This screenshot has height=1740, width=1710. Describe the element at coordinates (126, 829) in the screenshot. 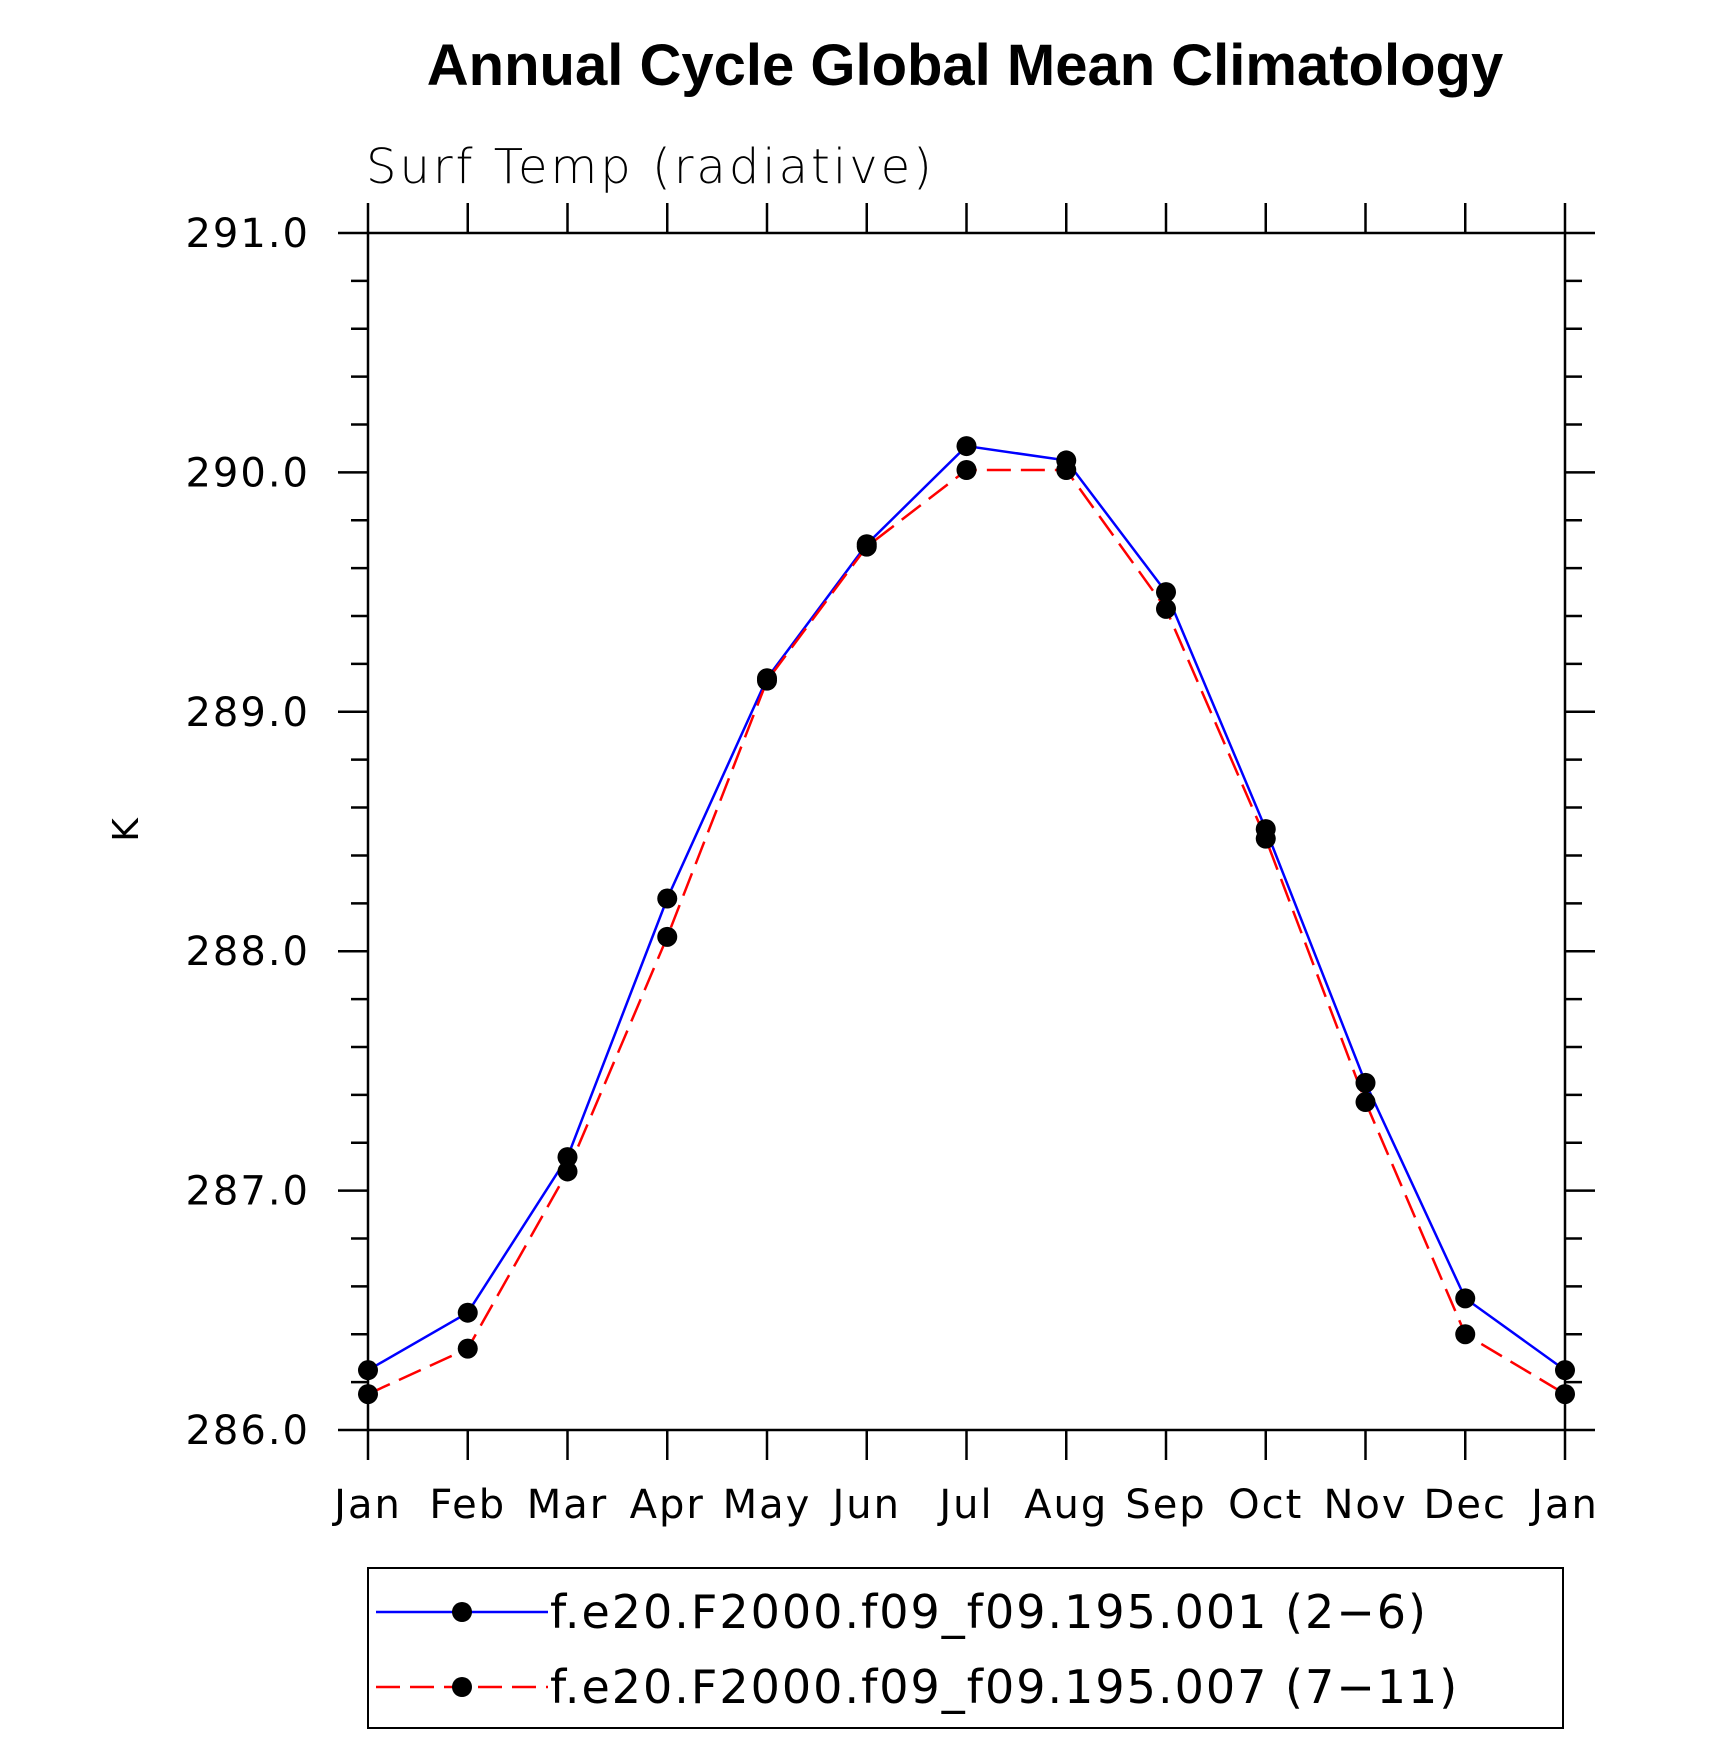

I see `y-axis-label: K` at that location.